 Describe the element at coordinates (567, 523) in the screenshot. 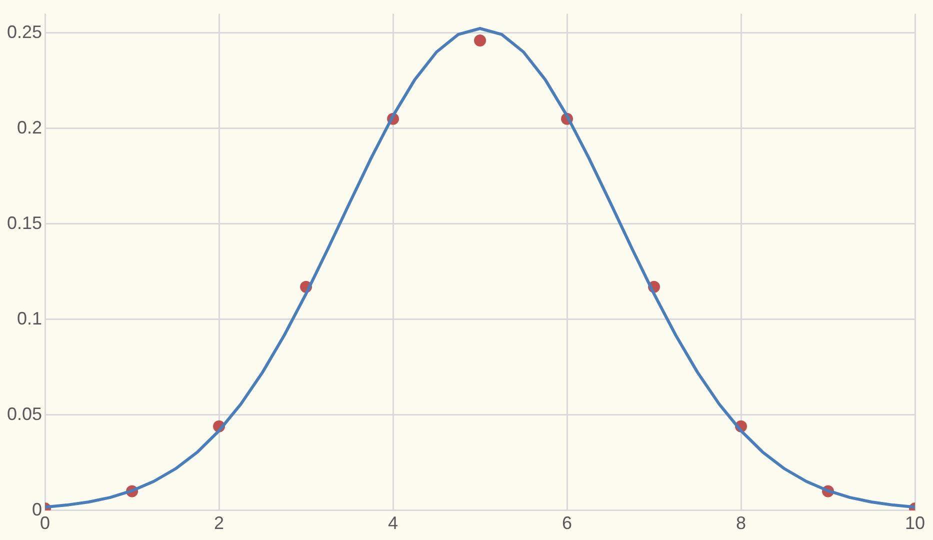

I see `x-tick-label: 6` at that location.